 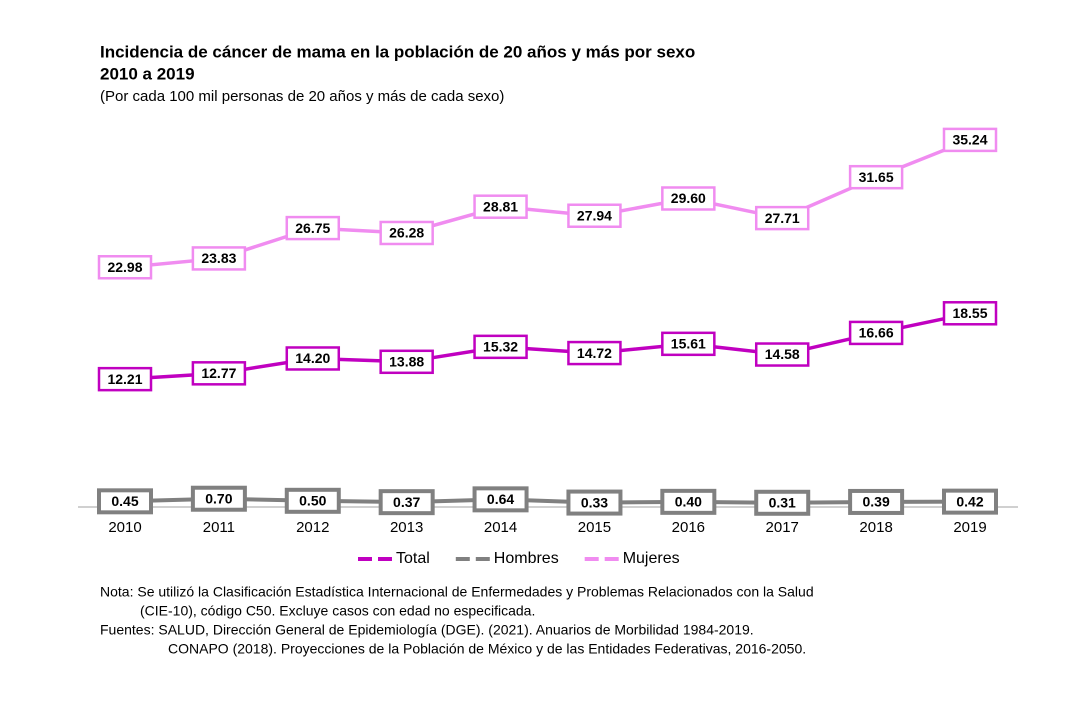 What do you see at coordinates (406, 527) in the screenshot?
I see `x-tick-label: 2013` at bounding box center [406, 527].